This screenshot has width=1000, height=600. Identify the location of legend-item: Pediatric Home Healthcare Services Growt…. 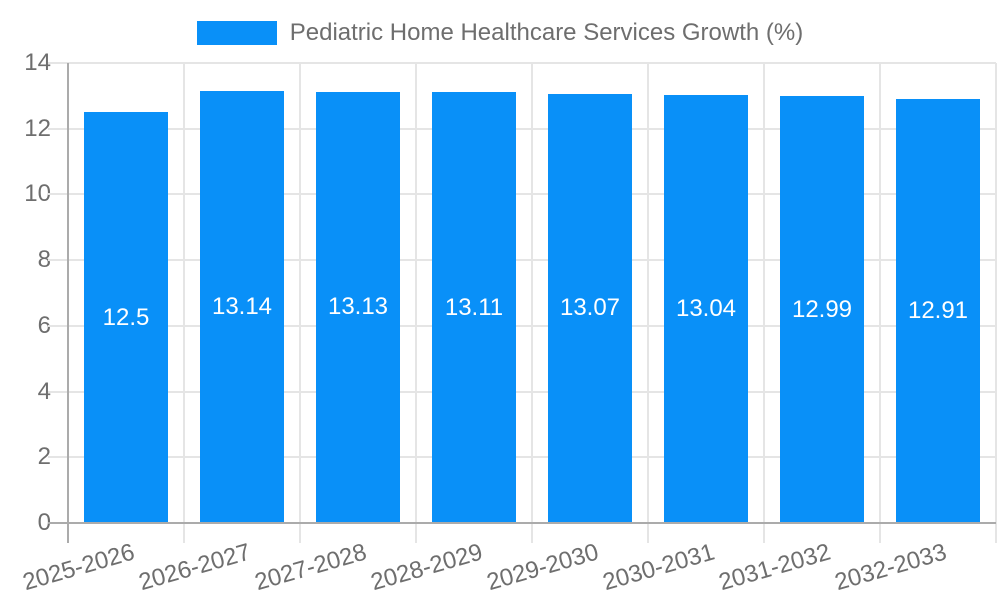
(500, 33).